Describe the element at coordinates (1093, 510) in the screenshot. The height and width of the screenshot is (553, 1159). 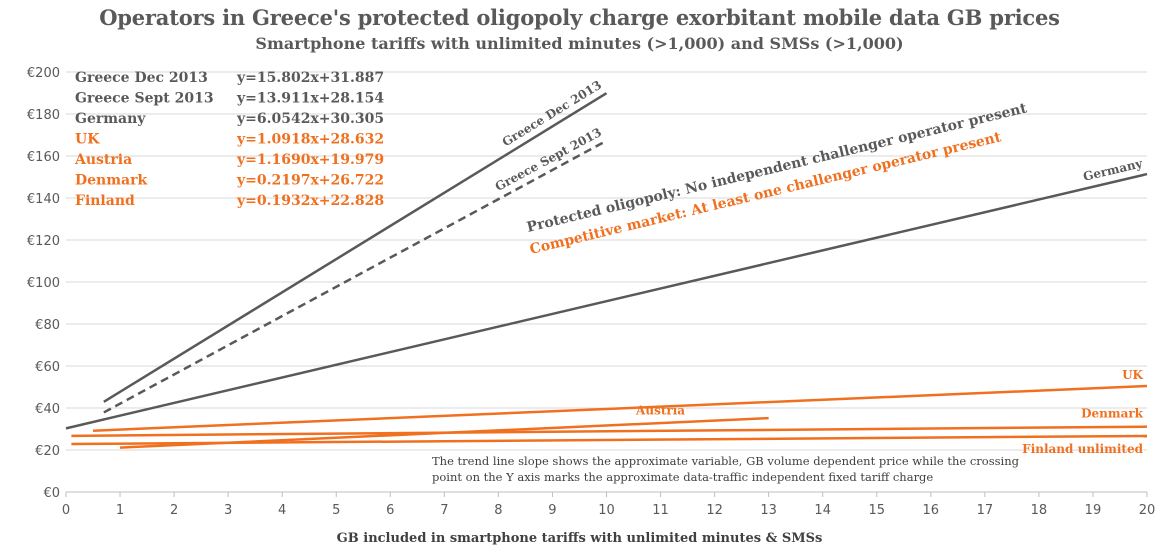
I see `x-tick-label: 19` at that location.